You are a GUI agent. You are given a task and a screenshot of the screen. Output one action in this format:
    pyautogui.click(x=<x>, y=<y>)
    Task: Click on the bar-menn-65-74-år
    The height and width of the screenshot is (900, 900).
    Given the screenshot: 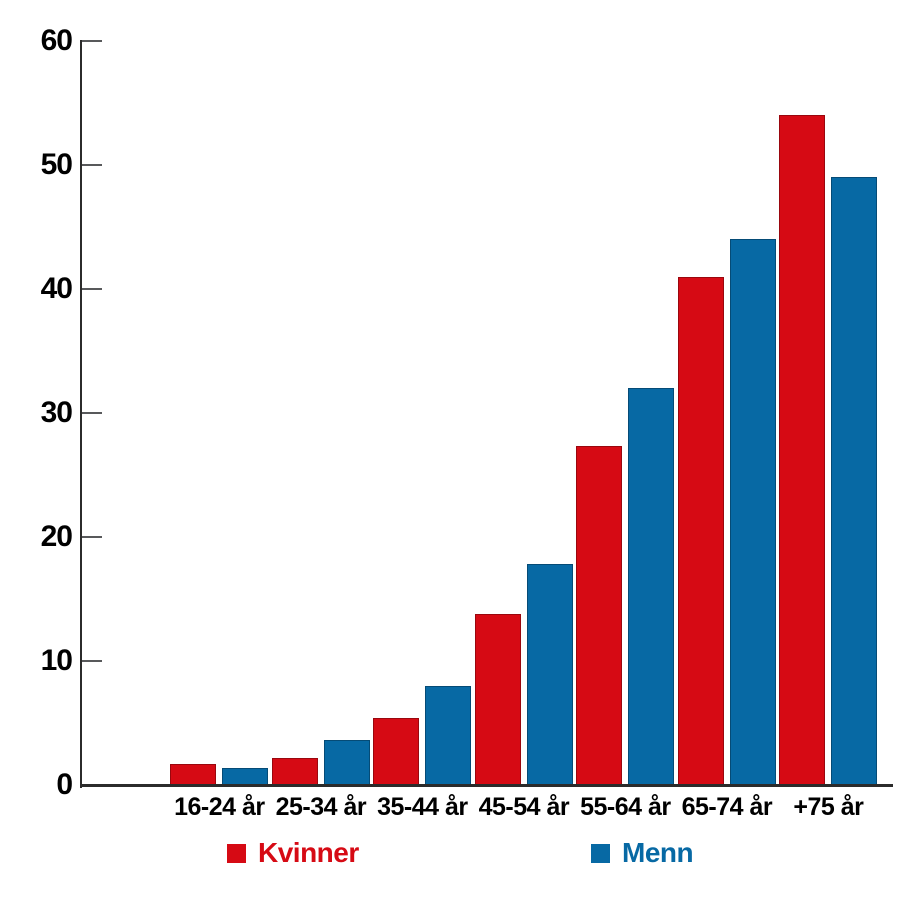 What is the action you would take?
    pyautogui.click(x=752, y=512)
    